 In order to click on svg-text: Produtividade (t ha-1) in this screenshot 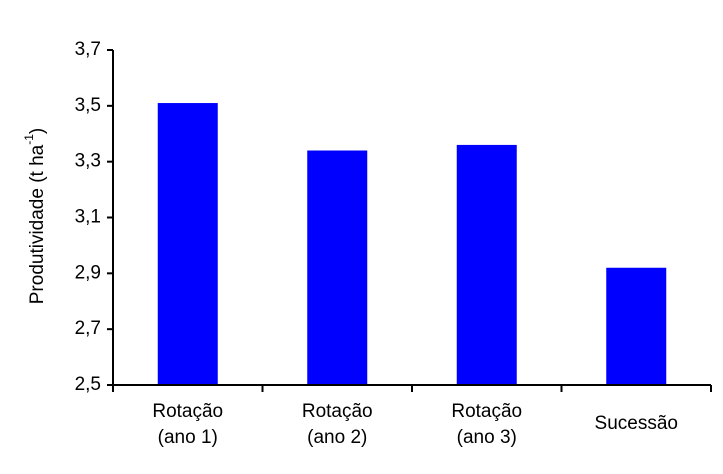, I will do `click(35, 216)`.